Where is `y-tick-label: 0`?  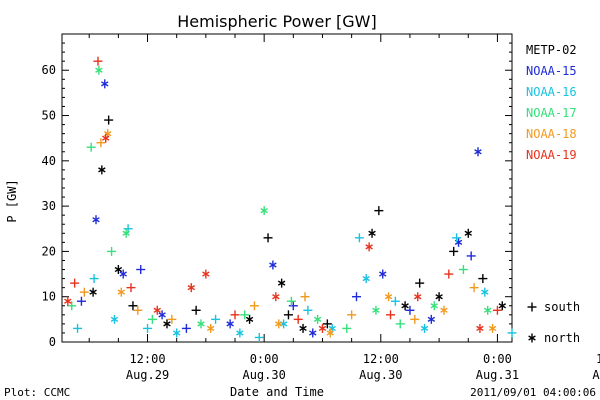
y-tick-label: 0 is located at coordinates (52, 342).